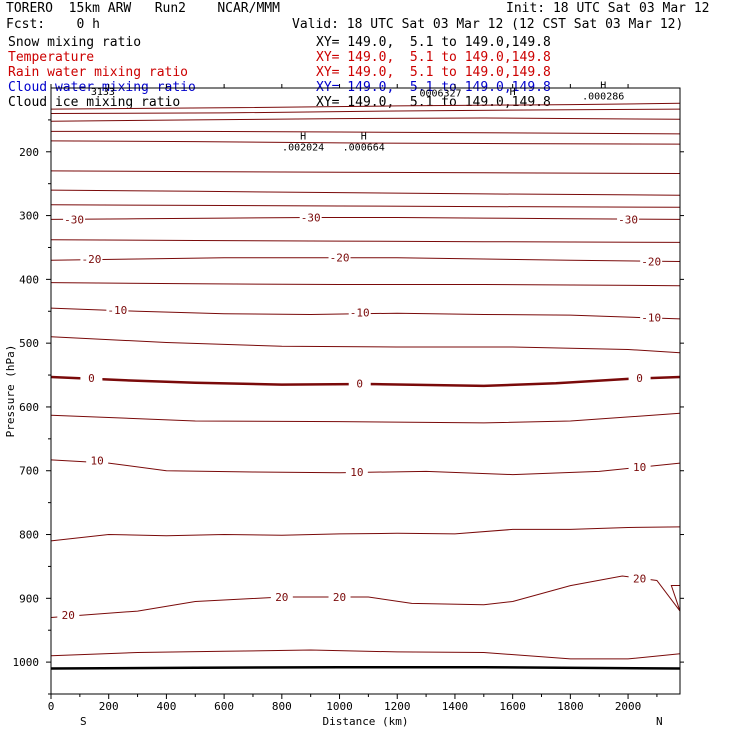 This screenshot has height=740, width=740. I want to click on y-tick-label: 200, so click(29, 152).